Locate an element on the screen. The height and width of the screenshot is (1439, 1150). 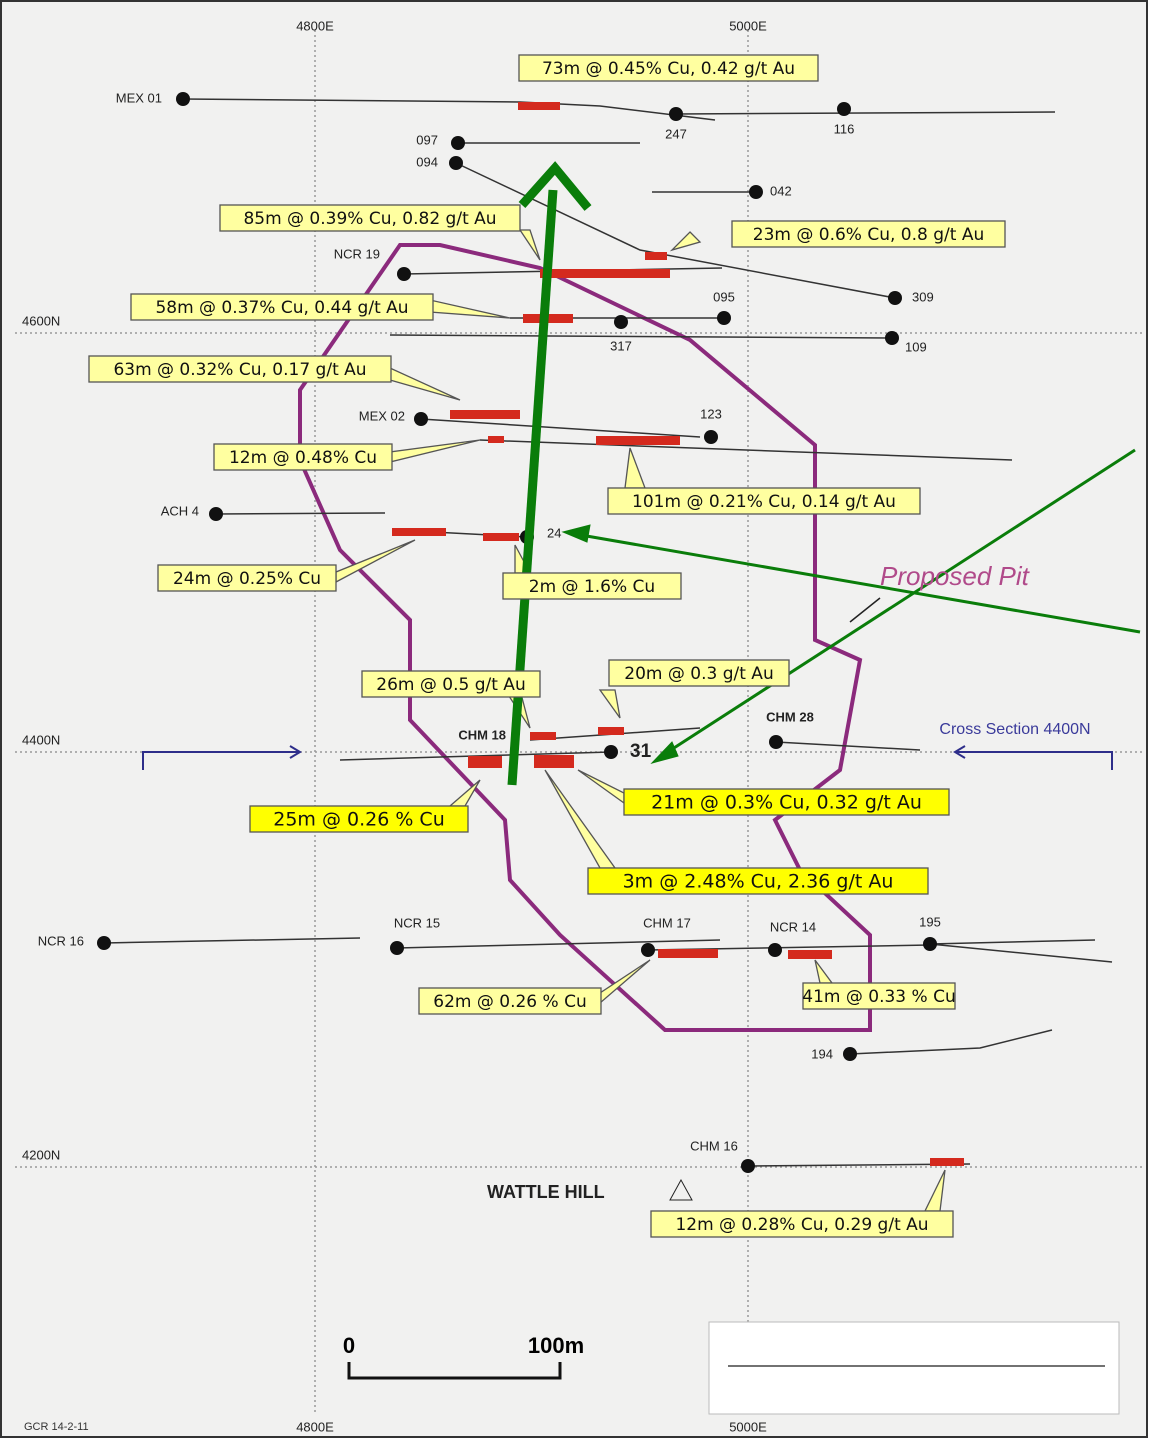
hole-label: MEX 01 is located at coordinates (139, 97).